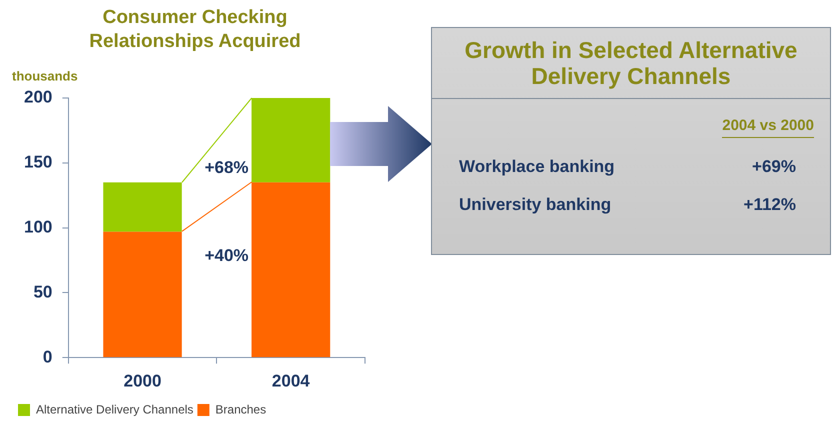  Describe the element at coordinates (226, 168) in the screenshot. I see `annotation: +68%` at that location.